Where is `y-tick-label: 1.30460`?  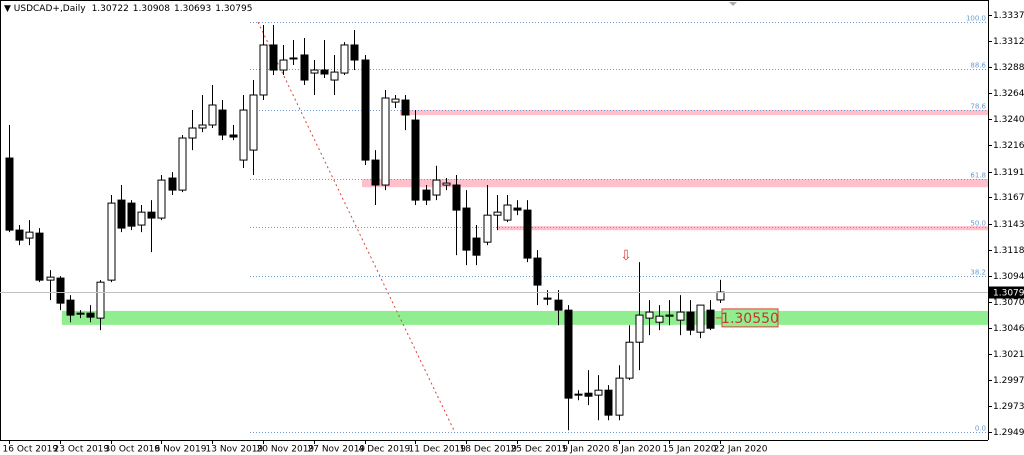 y-tick-label: 1.30460 is located at coordinates (1008, 329).